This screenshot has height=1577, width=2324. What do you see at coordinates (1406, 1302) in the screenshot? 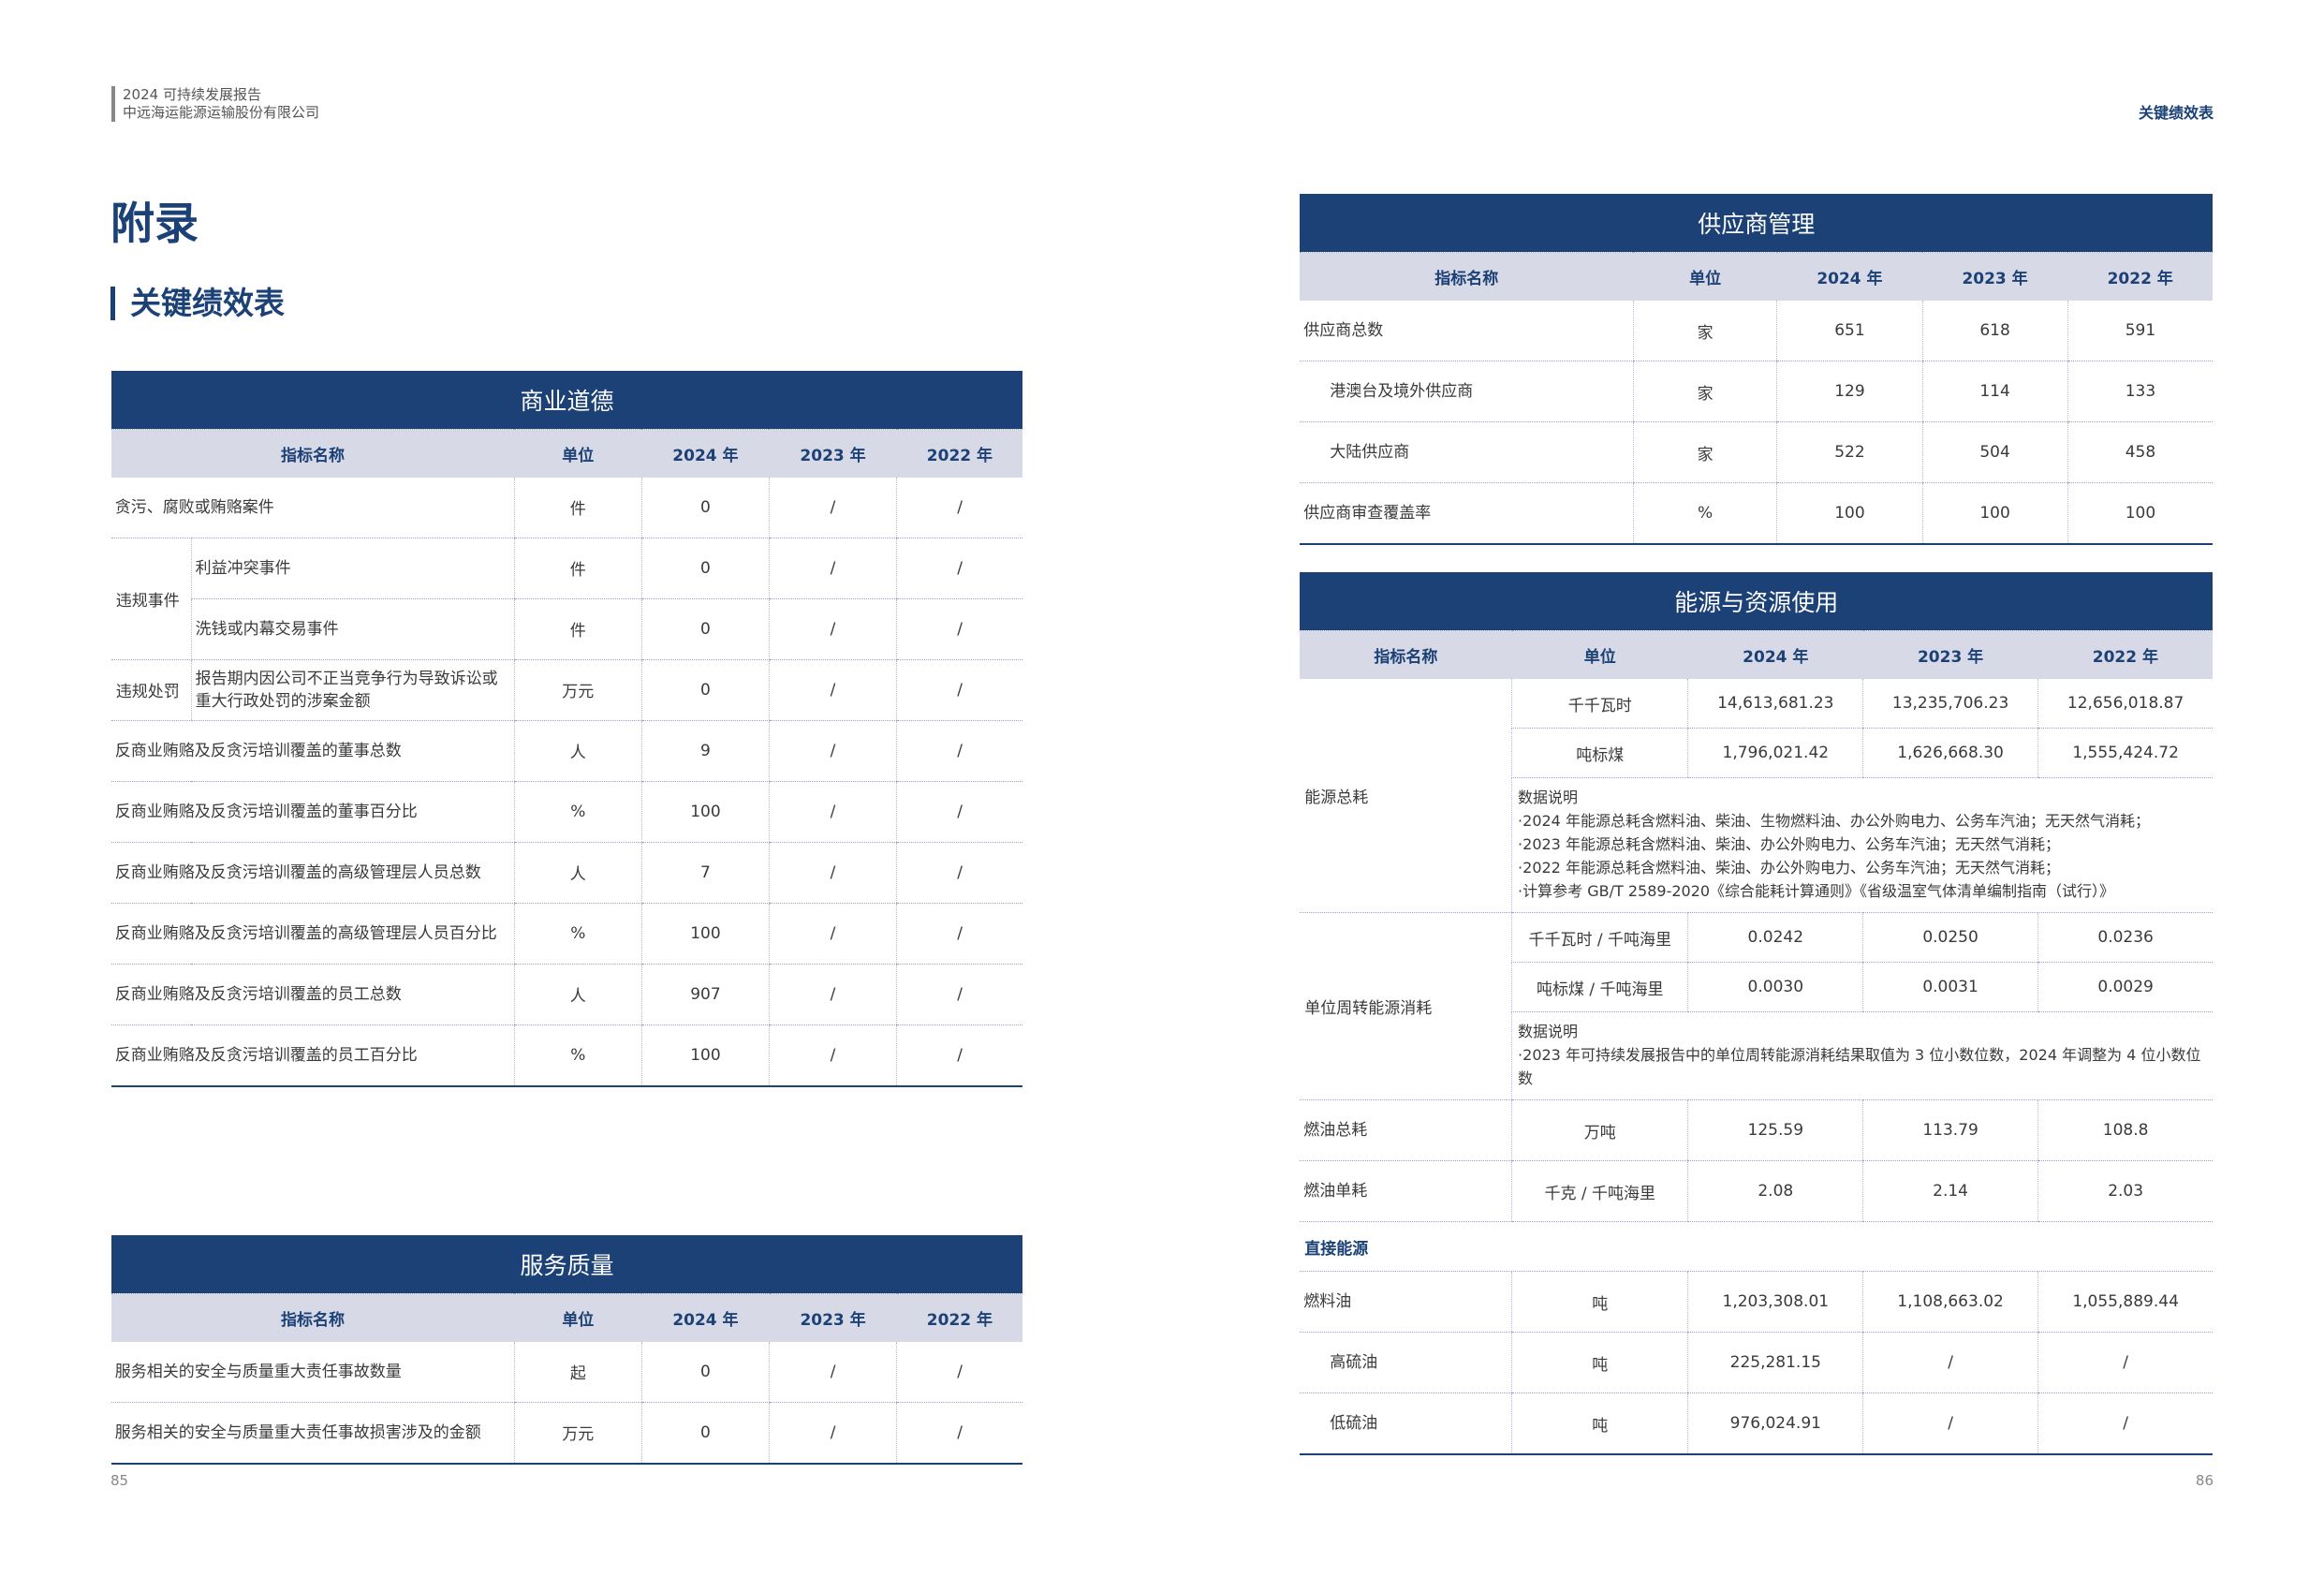
I see `indicator-name: 燃料油` at bounding box center [1406, 1302].